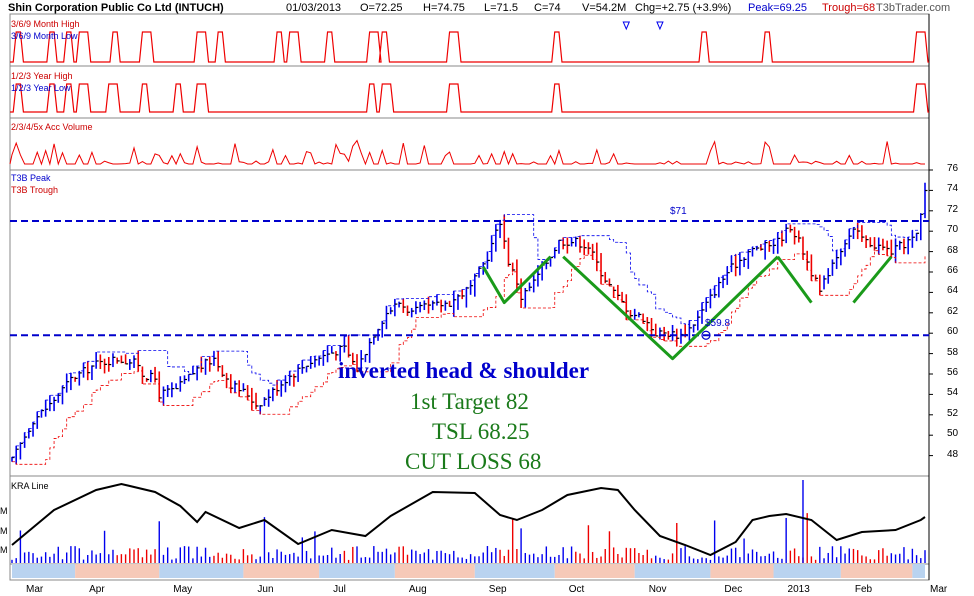 This screenshot has height=596, width=974. Describe the element at coordinates (931, 313) in the screenshot. I see `price-gridlines` at that location.